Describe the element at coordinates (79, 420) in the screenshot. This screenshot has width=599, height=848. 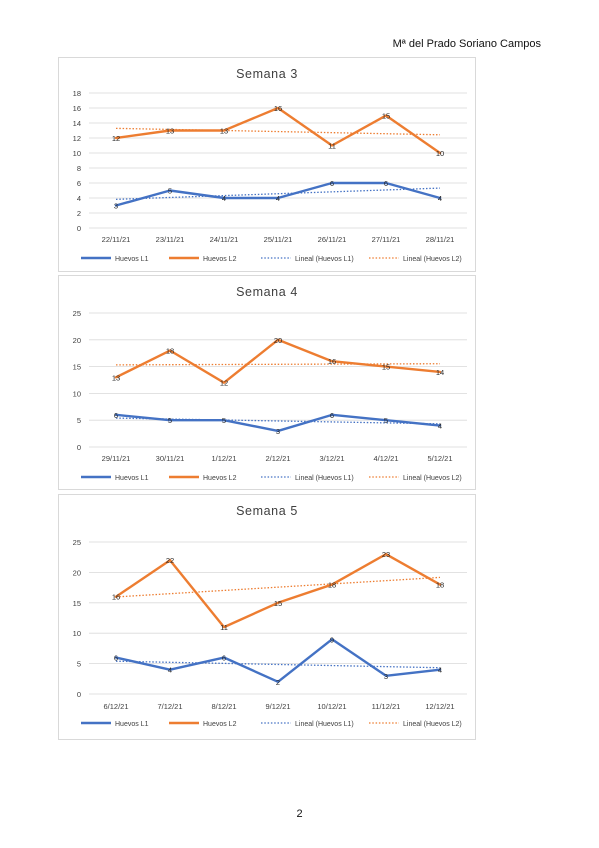
I see `y-tick-label: 5` at that location.